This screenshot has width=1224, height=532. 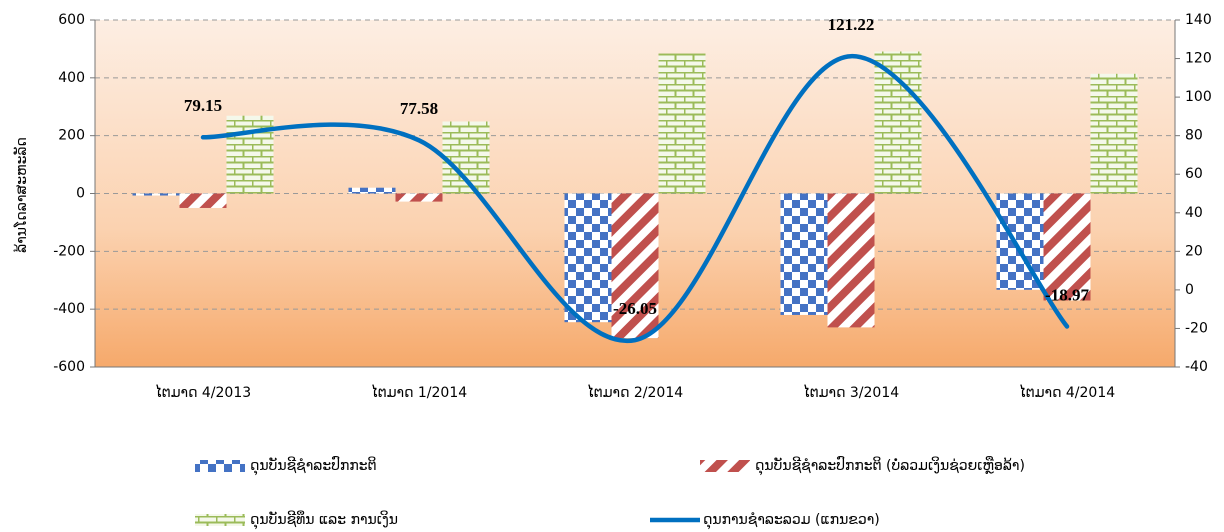 I want to click on y2-tick-label: 100, so click(x=1198, y=97).